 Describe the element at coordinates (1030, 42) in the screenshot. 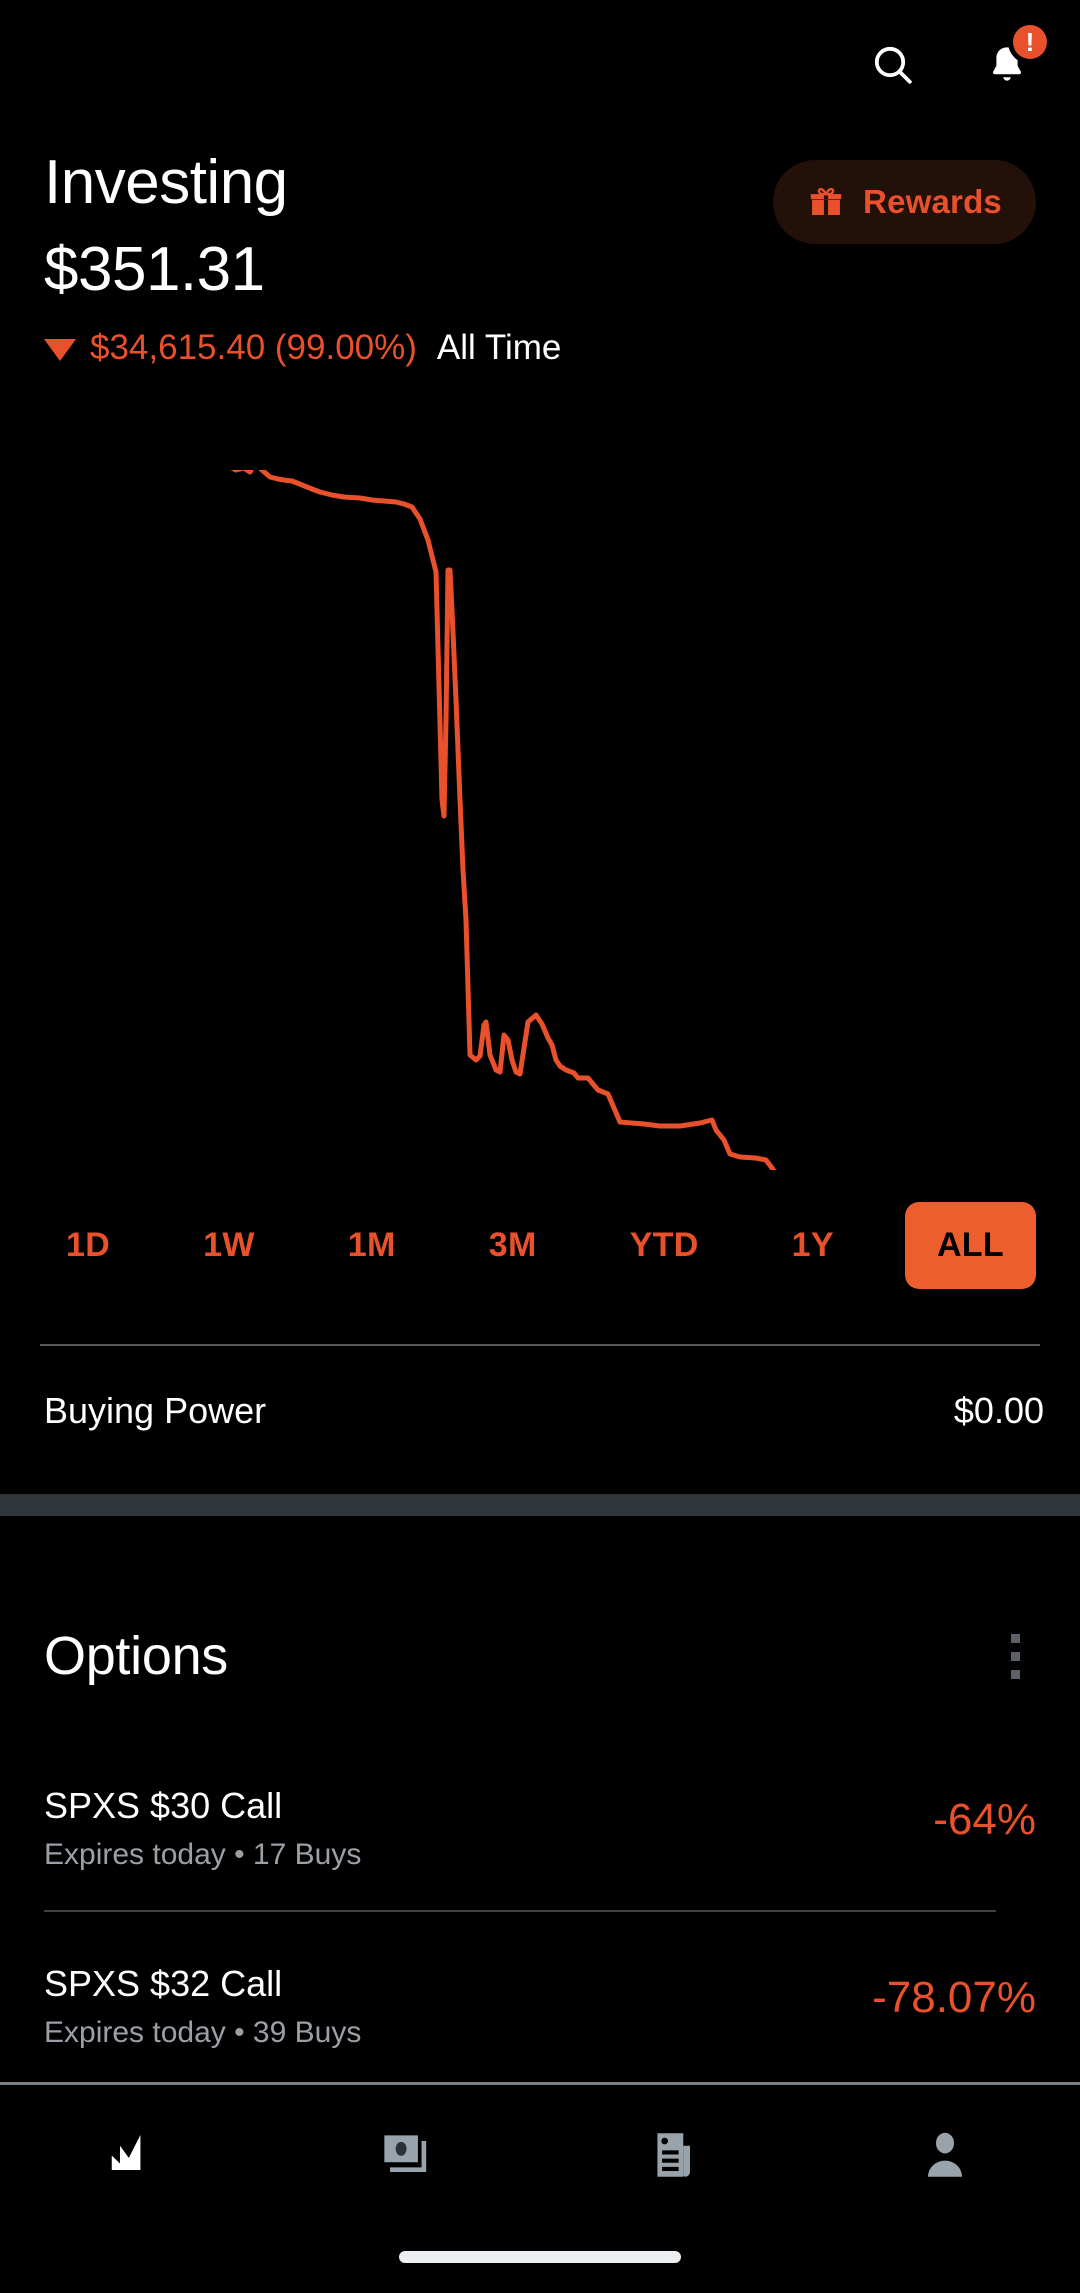

I see `notification-badge: !` at that location.